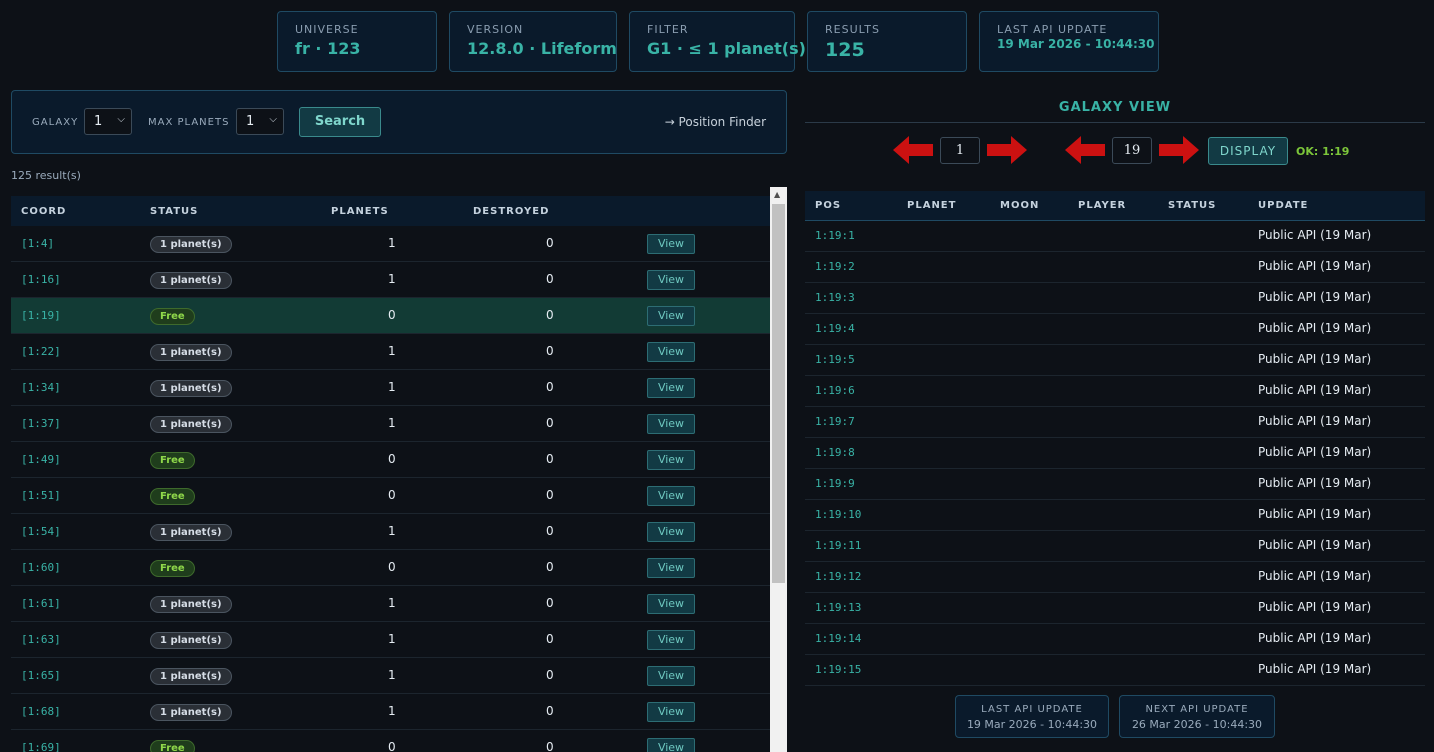 The width and height of the screenshot is (1434, 752). Describe the element at coordinates (41, 279) in the screenshot. I see `coord-link: [1:16]` at that location.